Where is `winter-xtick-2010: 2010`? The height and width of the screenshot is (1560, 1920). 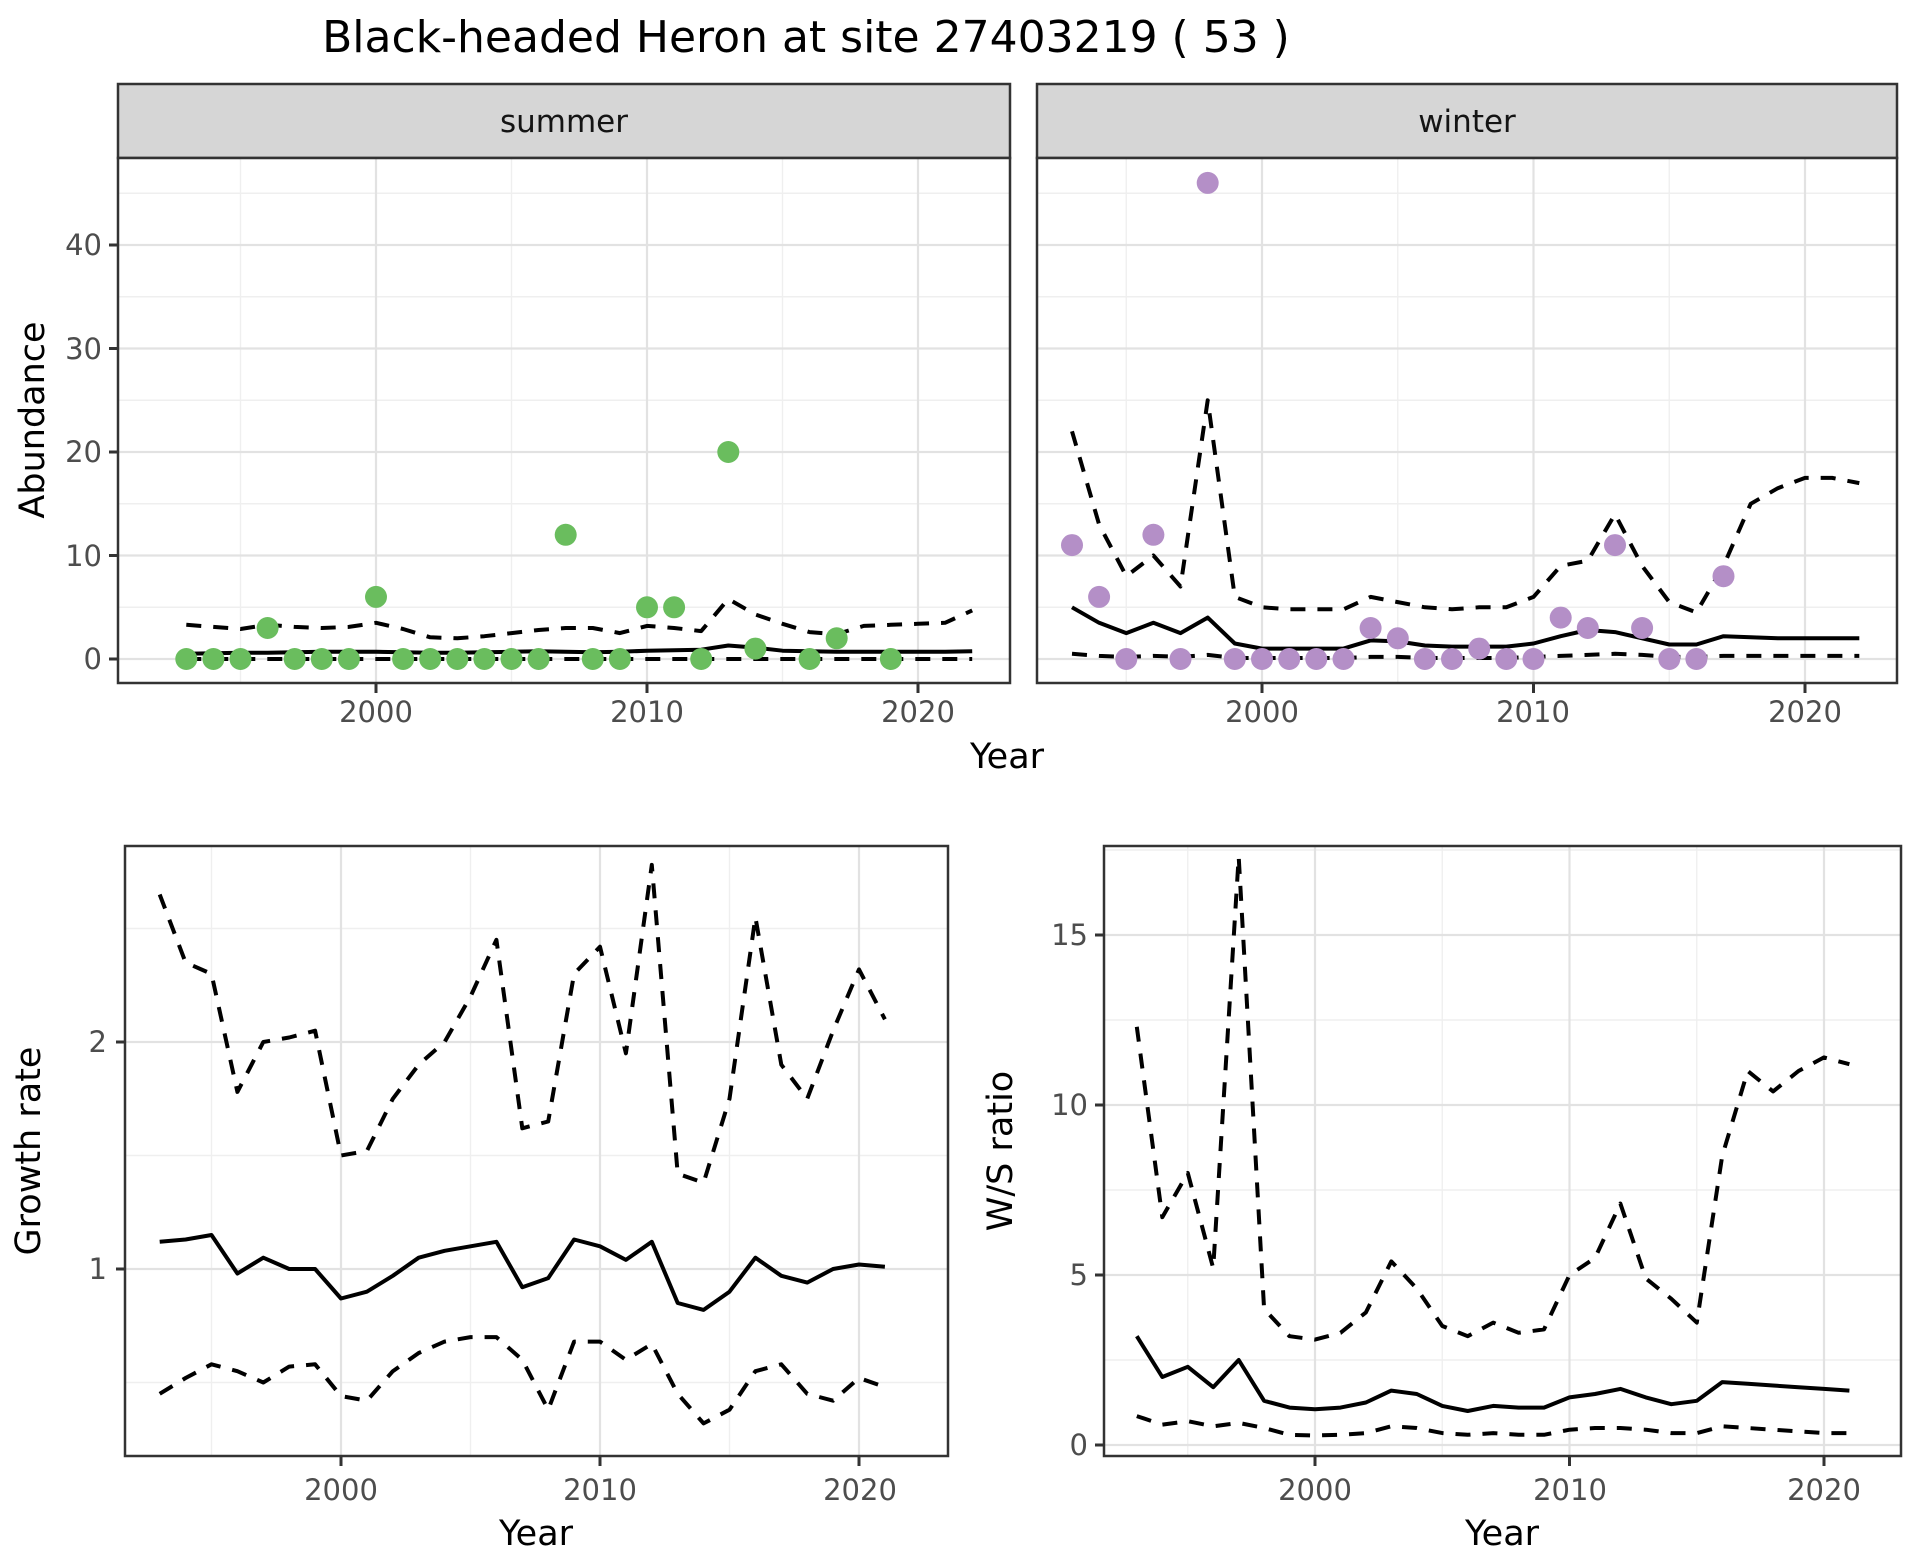
winter-xtick-2010: 2010 is located at coordinates (1533, 712).